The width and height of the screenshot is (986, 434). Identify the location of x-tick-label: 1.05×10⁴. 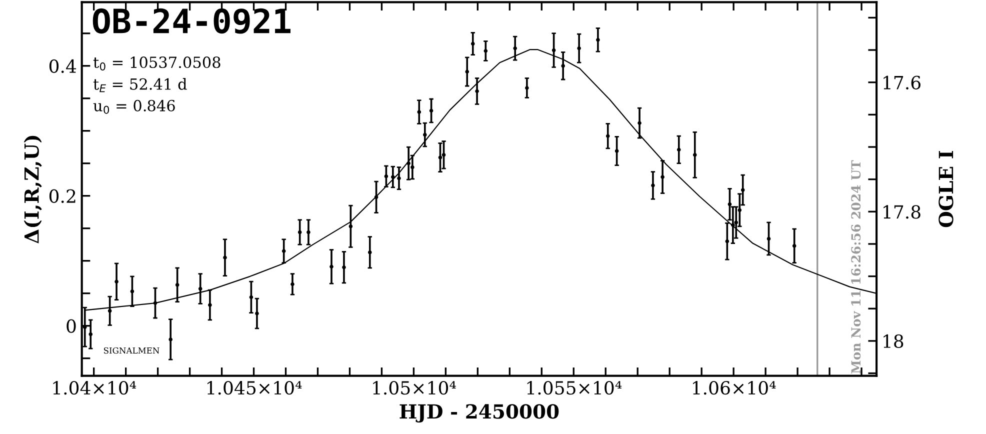
(414, 388).